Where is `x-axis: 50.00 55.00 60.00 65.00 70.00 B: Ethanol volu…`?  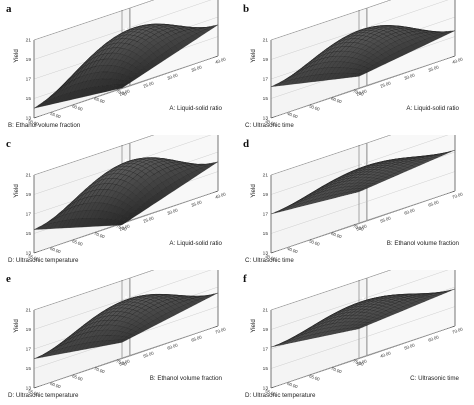
x-axis: 50.00 55.00 60.00 65.00 70.00 B: Ethanol volu… is located at coordinates (68, 108).